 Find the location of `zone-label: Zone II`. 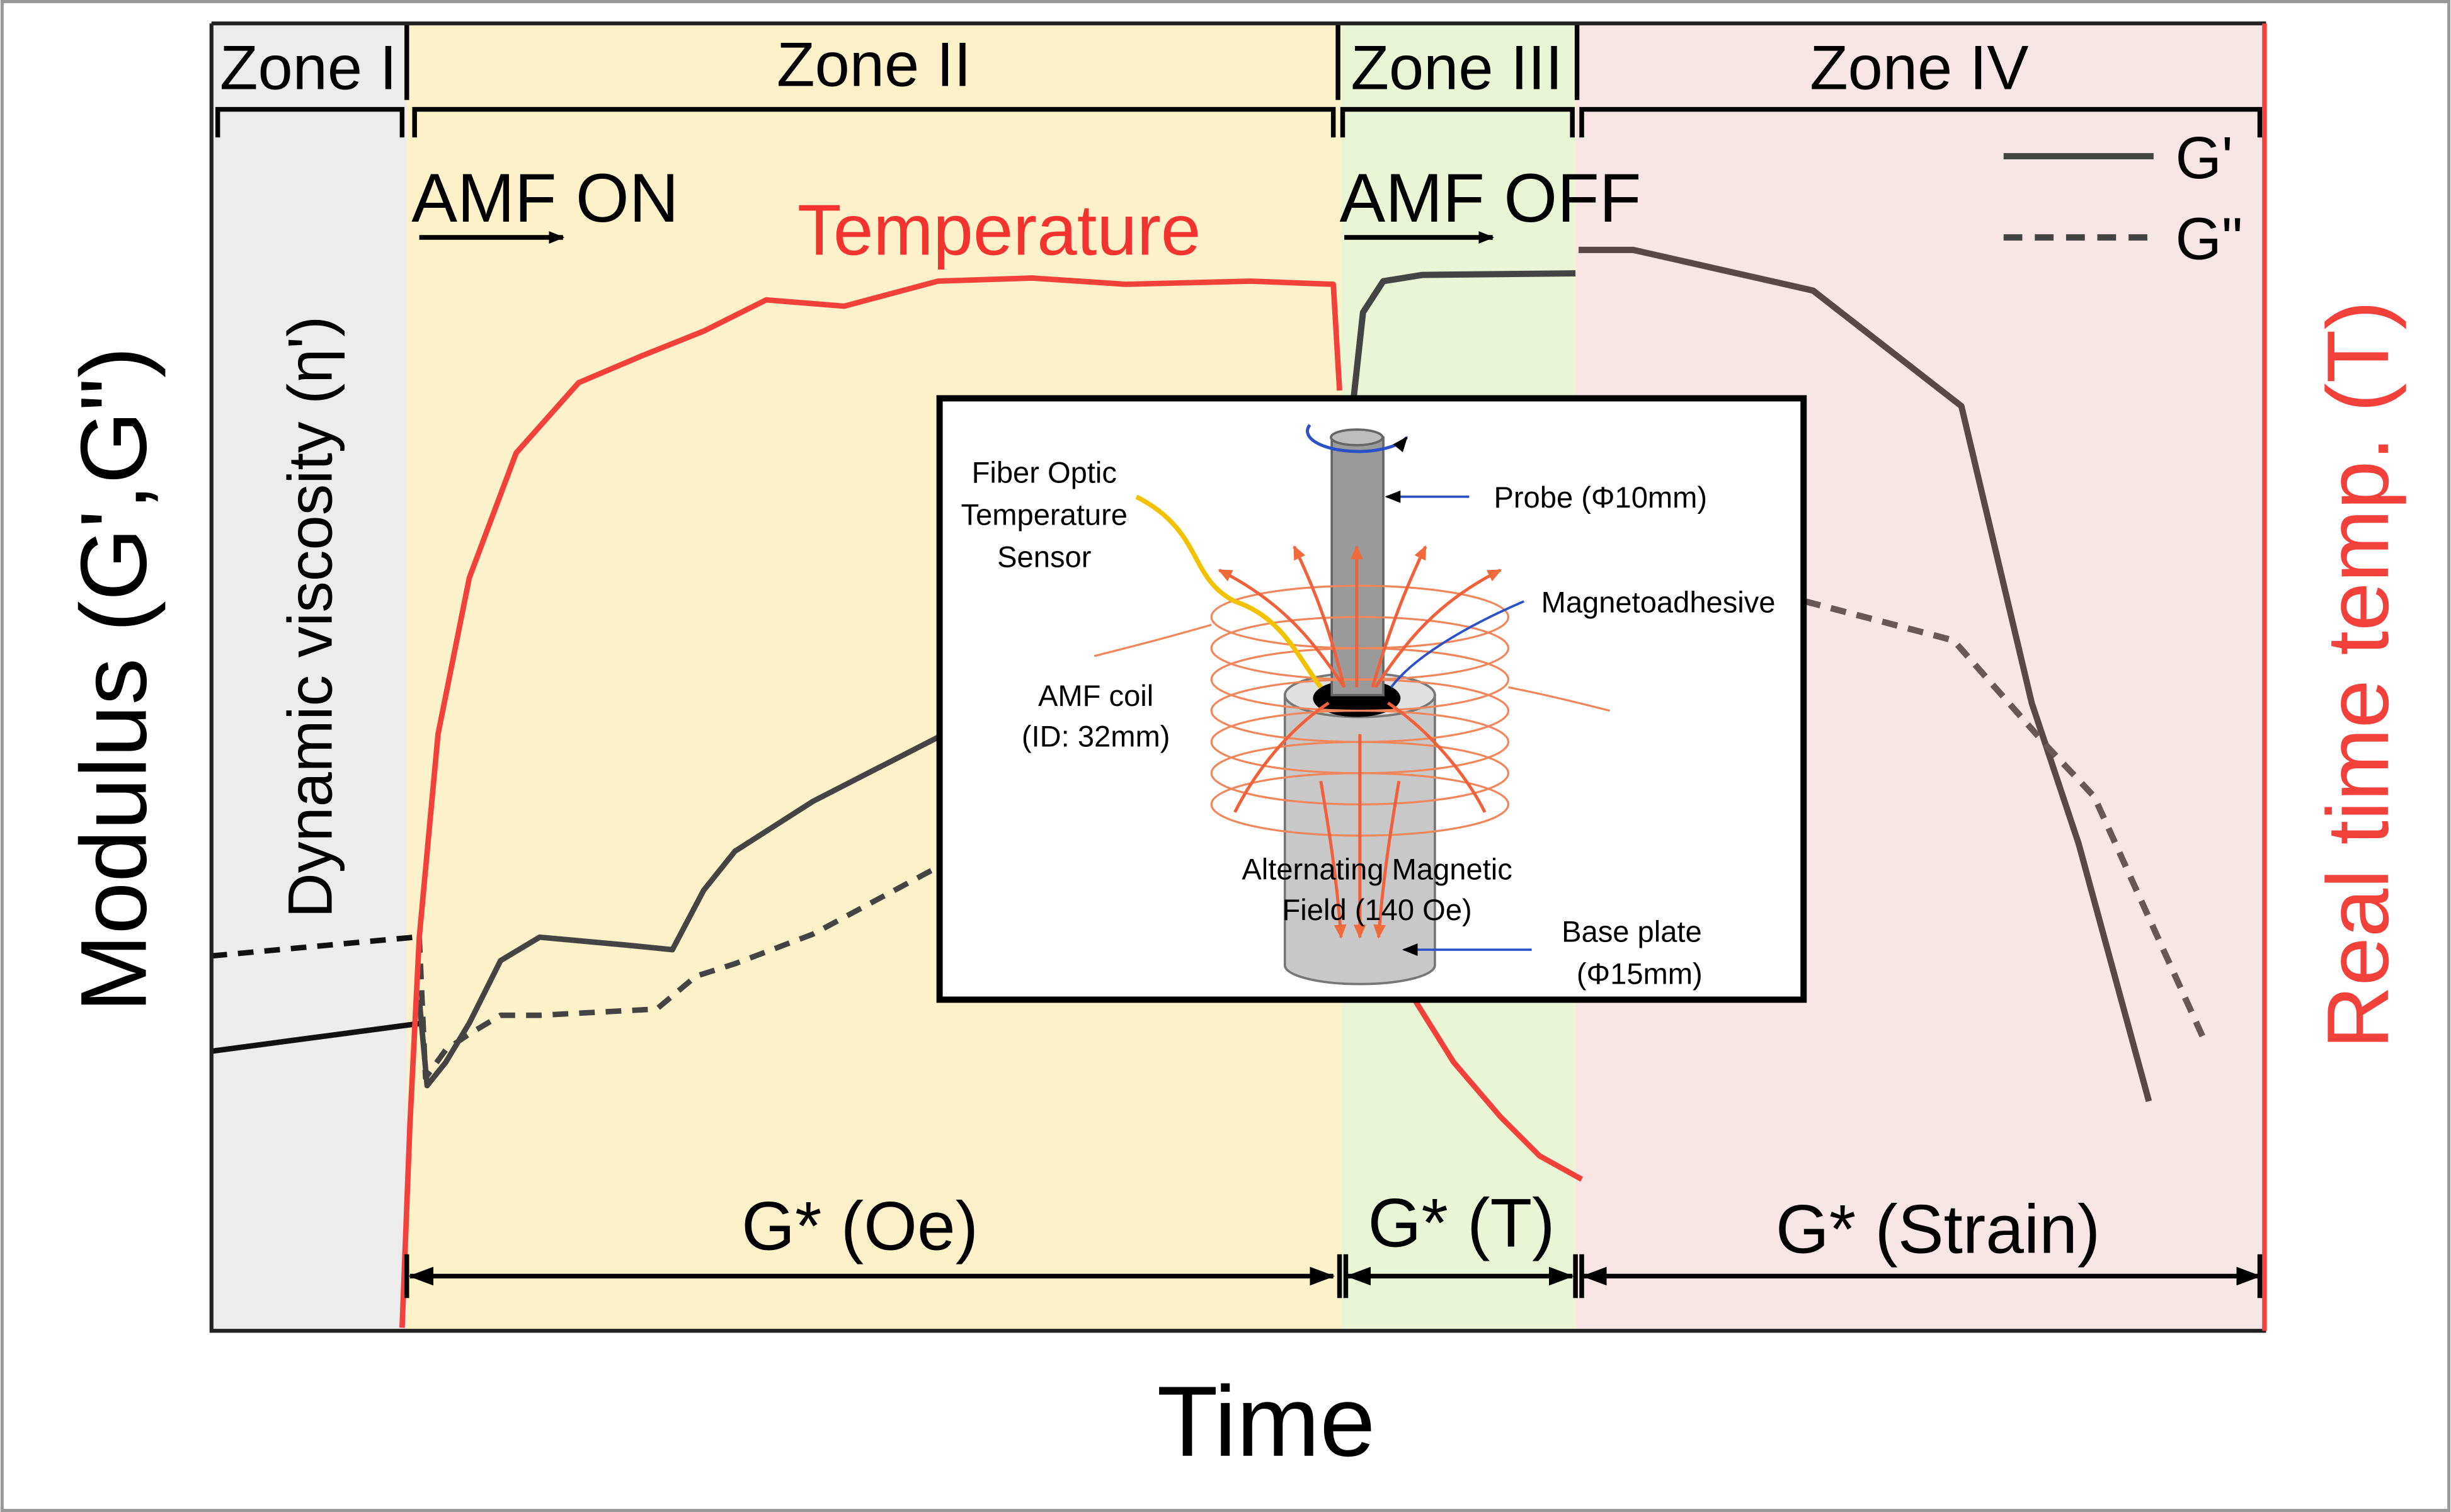

zone-label: Zone II is located at coordinates (874, 64).